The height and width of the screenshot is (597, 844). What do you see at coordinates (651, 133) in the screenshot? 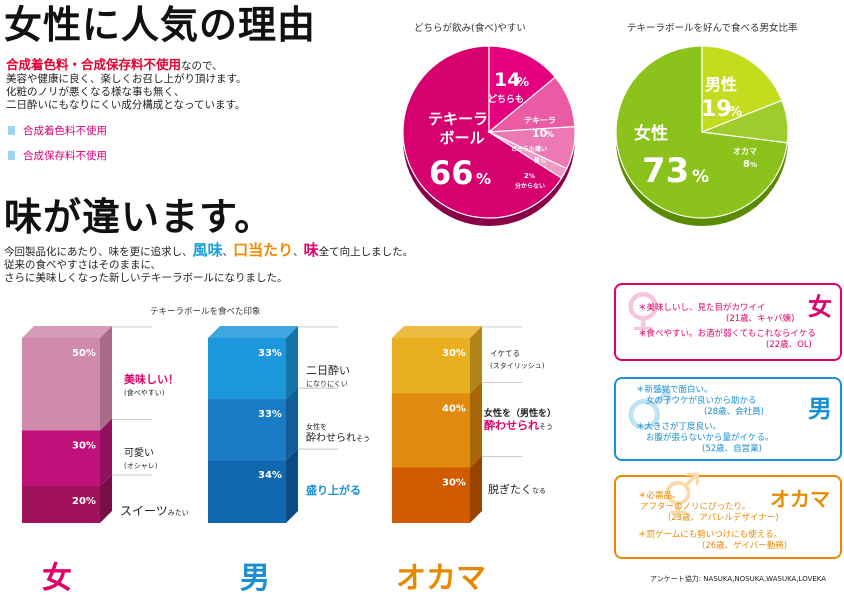
I see `pie2-main-name: 女性` at bounding box center [651, 133].